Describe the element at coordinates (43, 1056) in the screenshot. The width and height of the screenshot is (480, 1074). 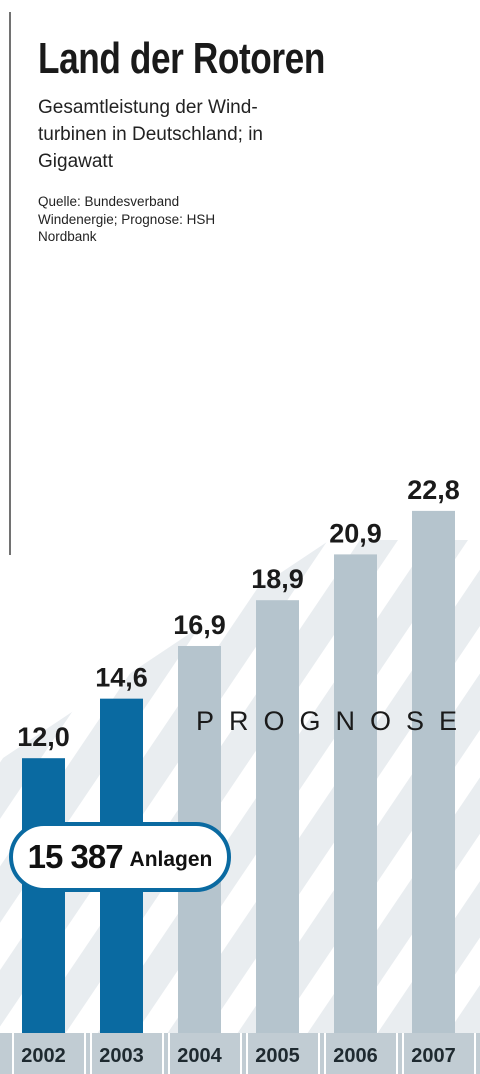
I see `year-tick-2002: 2002` at that location.